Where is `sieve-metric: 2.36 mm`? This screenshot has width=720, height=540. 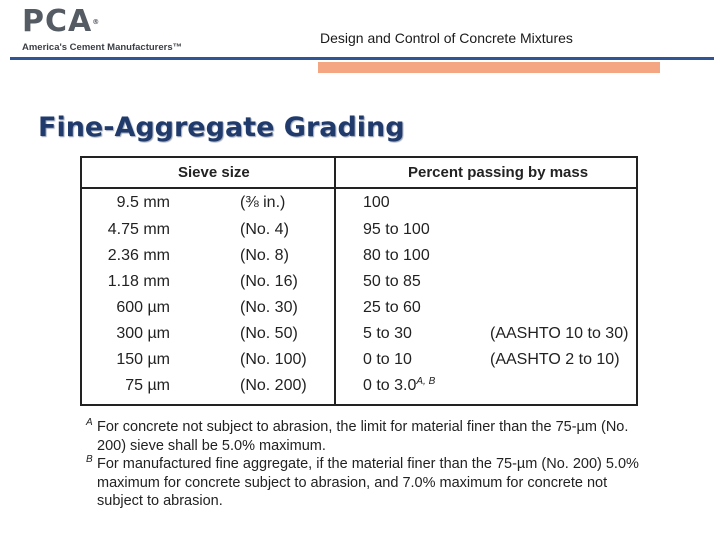
sieve-metric: 2.36 mm is located at coordinates (138, 255).